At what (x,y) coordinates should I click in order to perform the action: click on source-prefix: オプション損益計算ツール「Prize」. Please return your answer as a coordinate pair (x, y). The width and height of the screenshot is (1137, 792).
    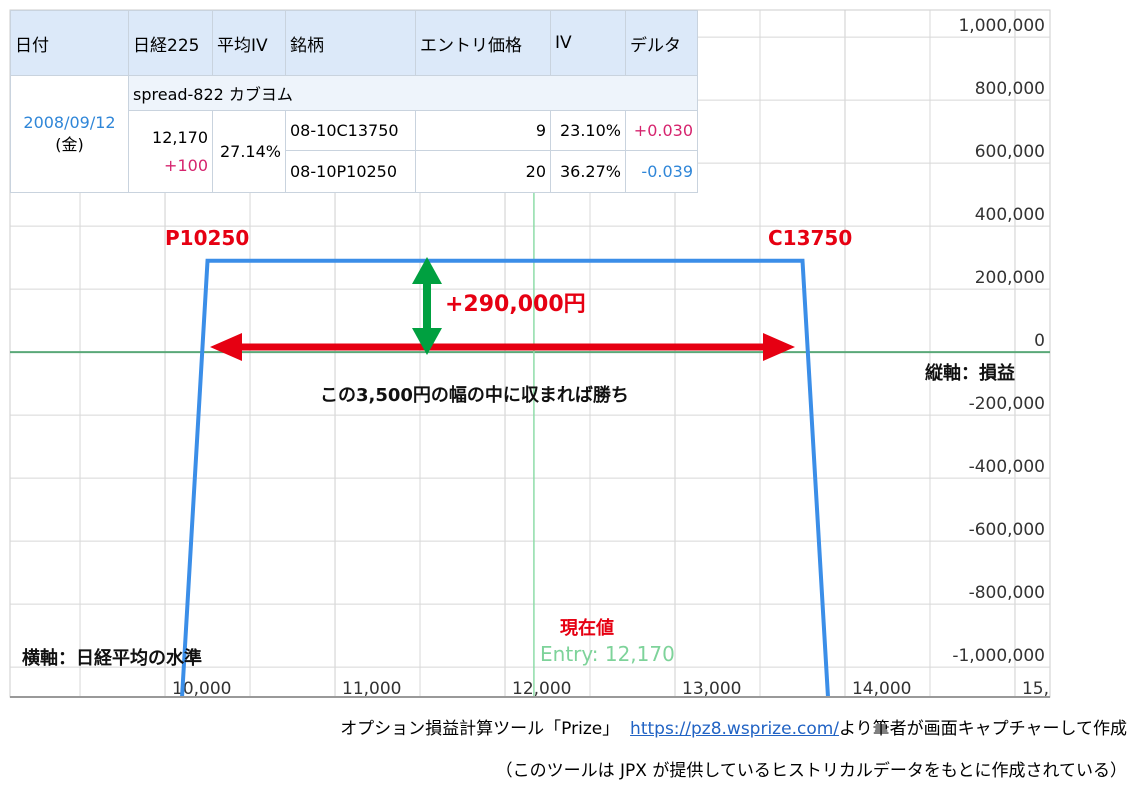
    Looking at the image, I should click on (480, 729).